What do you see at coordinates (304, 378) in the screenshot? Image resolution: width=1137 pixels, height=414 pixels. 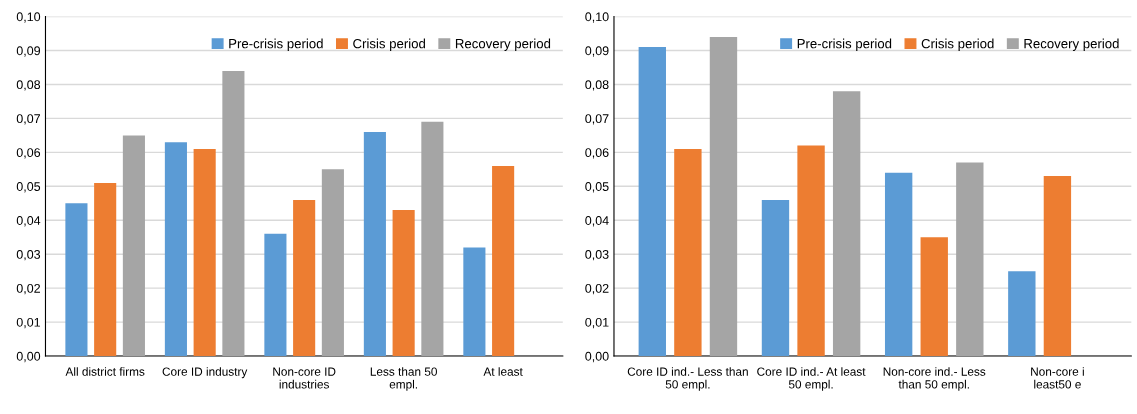 I see `x-tick-label: Non-core ID industries` at bounding box center [304, 378].